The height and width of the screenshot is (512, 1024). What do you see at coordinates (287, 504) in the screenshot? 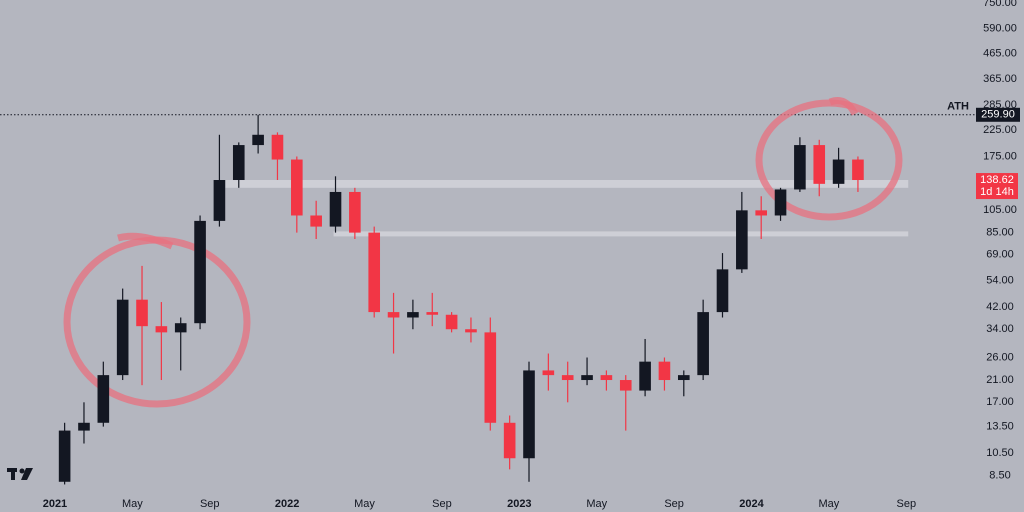
I see `x-tick-label: 2022` at bounding box center [287, 504].